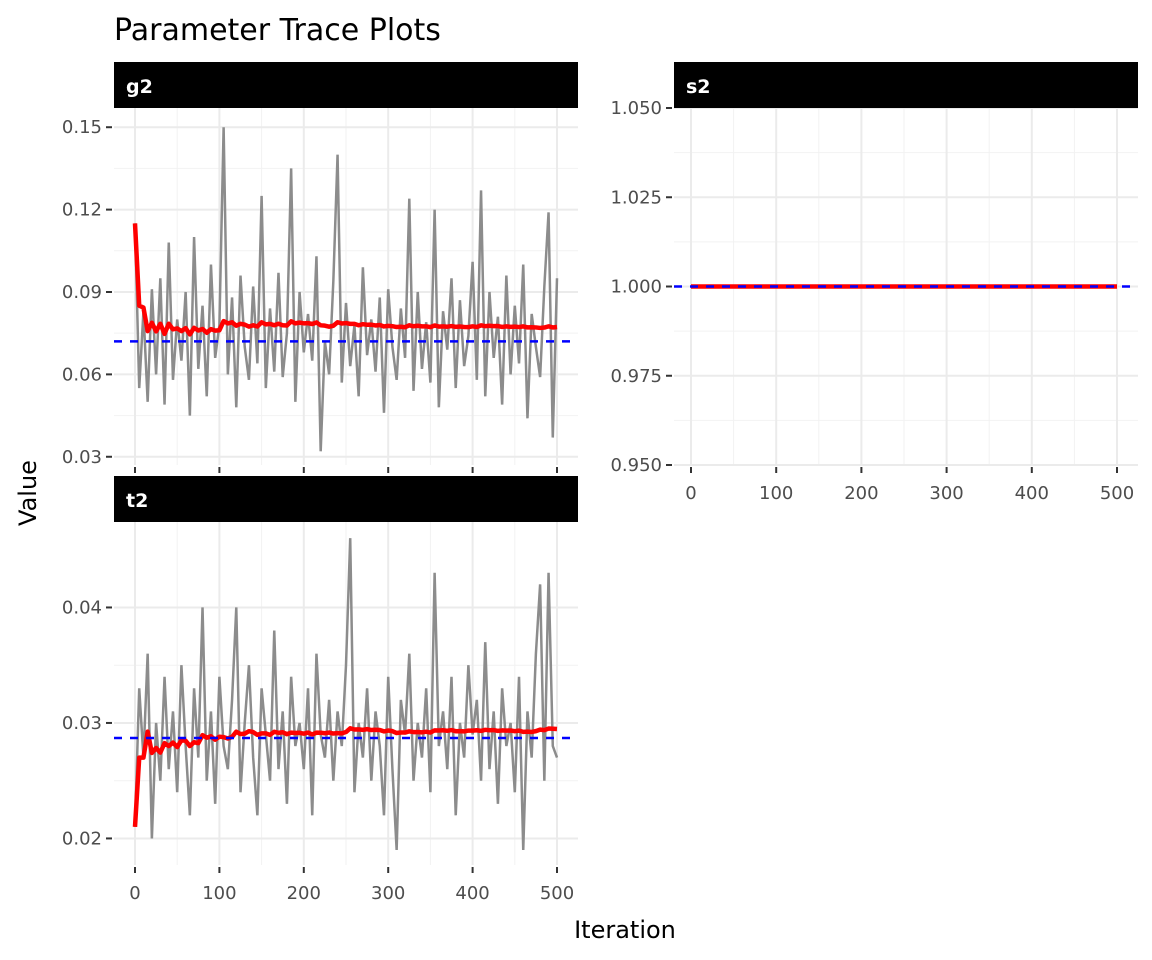 The height and width of the screenshot is (960, 1152). What do you see at coordinates (277, 30) in the screenshot?
I see `chart-title: Parameter Trace Plots` at bounding box center [277, 30].